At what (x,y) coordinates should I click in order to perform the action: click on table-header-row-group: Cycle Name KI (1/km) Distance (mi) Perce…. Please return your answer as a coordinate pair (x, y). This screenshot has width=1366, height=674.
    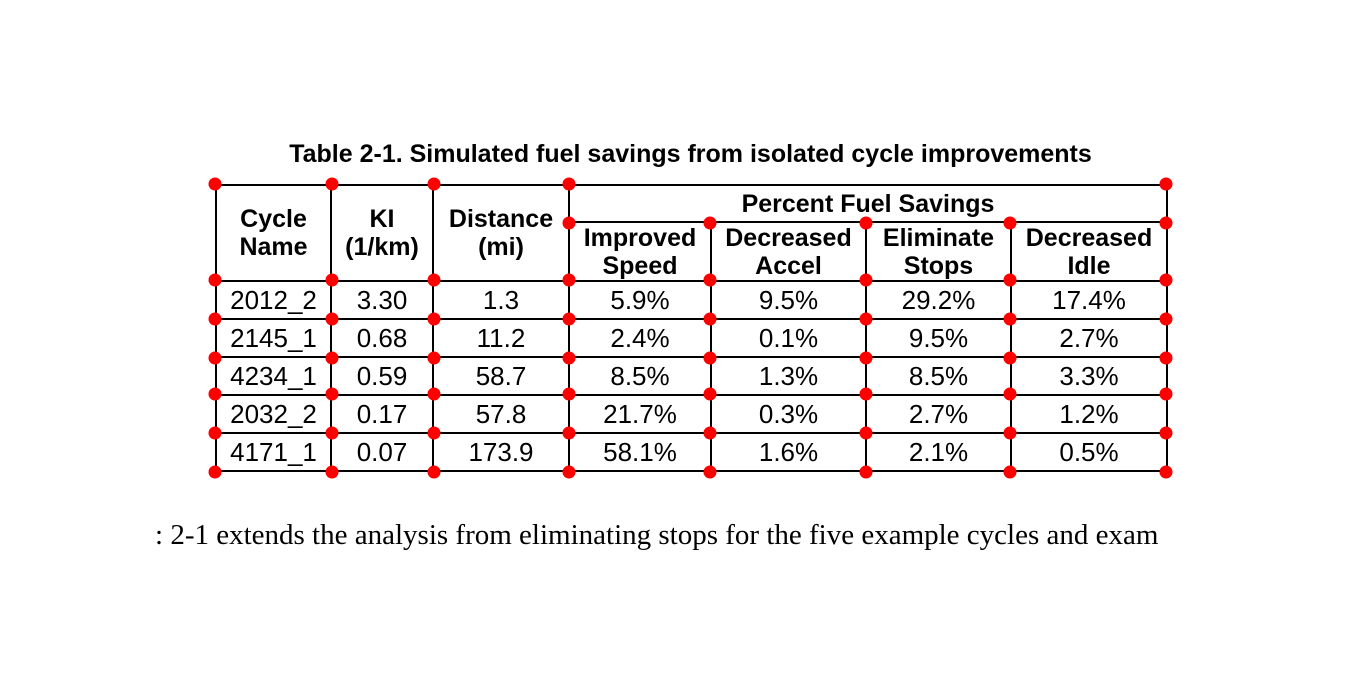
    Looking at the image, I should click on (691, 233).